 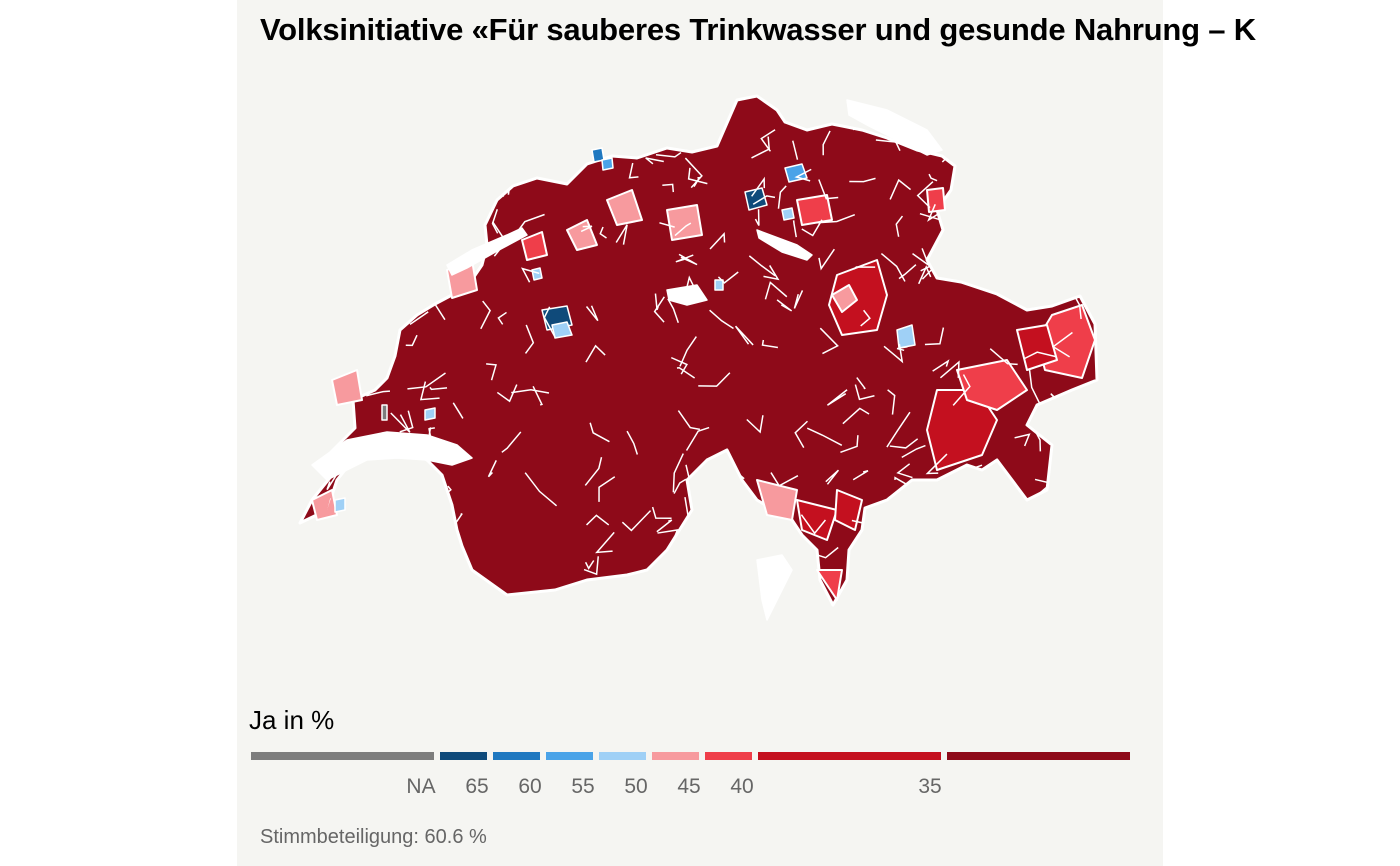 What do you see at coordinates (936, 200) in the screenshot?
I see `region-st-gallen` at bounding box center [936, 200].